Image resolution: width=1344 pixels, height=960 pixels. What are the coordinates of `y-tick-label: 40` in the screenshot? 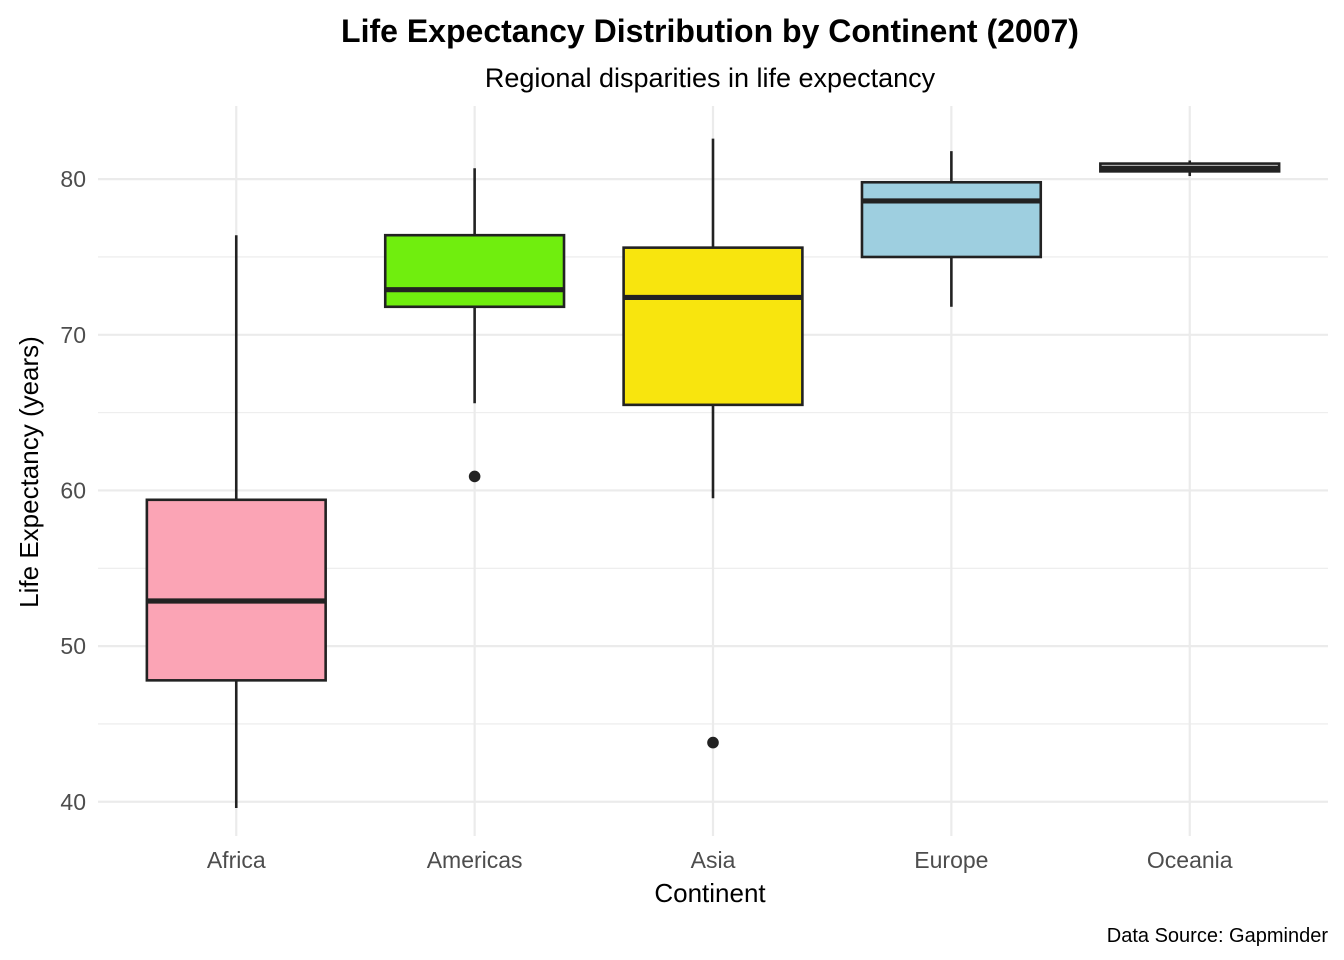 It's located at (73, 802).